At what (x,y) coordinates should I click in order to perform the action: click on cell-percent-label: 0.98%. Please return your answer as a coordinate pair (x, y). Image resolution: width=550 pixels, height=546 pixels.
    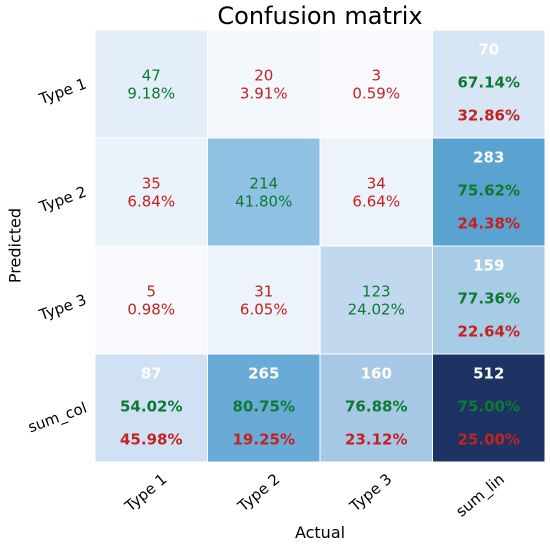
    Looking at the image, I should click on (151, 310).